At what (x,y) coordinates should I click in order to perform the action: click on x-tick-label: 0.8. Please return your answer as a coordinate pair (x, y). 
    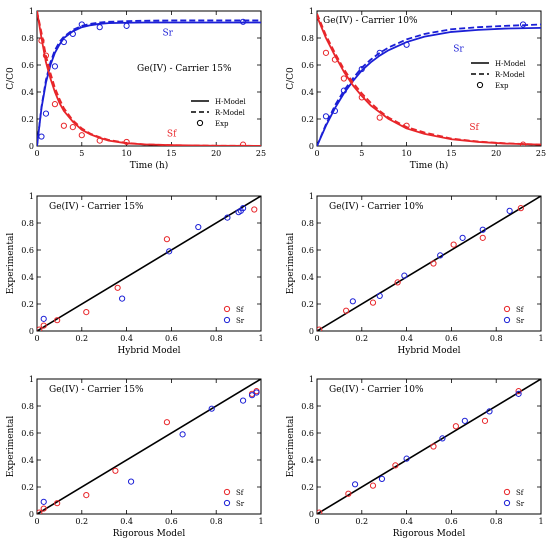
    Looking at the image, I should click on (496, 521).